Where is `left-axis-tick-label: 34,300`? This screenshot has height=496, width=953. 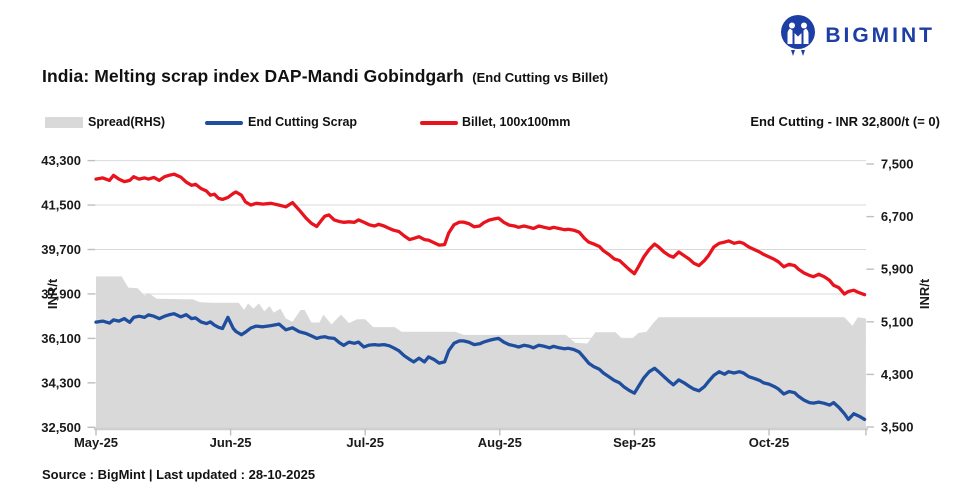
left-axis-tick-label: 34,300 is located at coordinates (61, 382).